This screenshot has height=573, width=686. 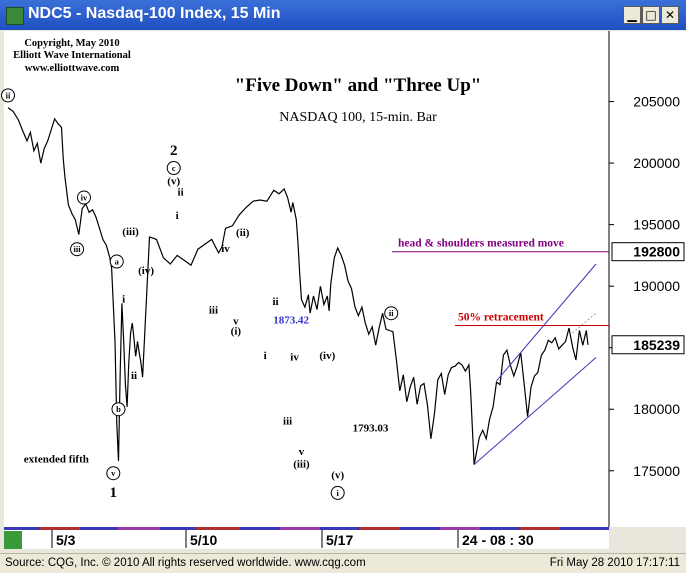 What do you see at coordinates (13, 540) in the screenshot?
I see `x-axis-start-marker` at bounding box center [13, 540].